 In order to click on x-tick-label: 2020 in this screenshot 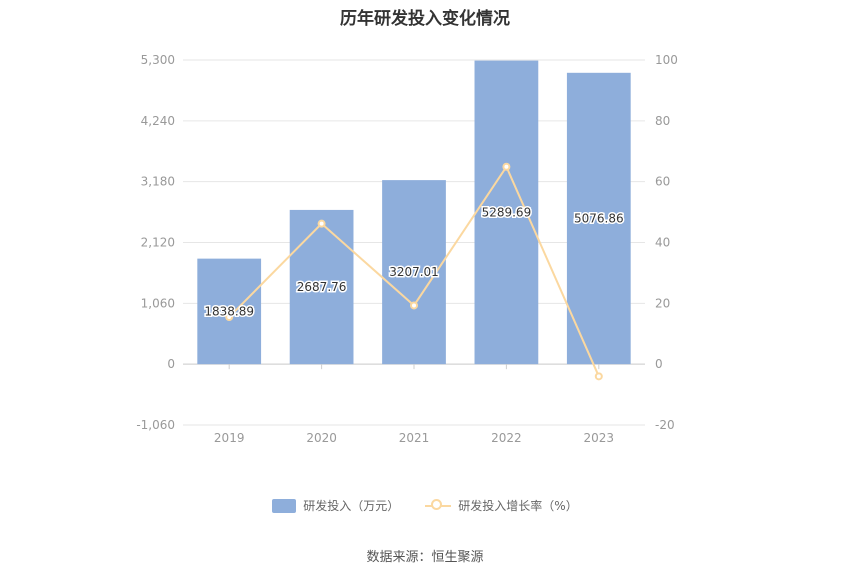, I will do `click(321, 438)`.